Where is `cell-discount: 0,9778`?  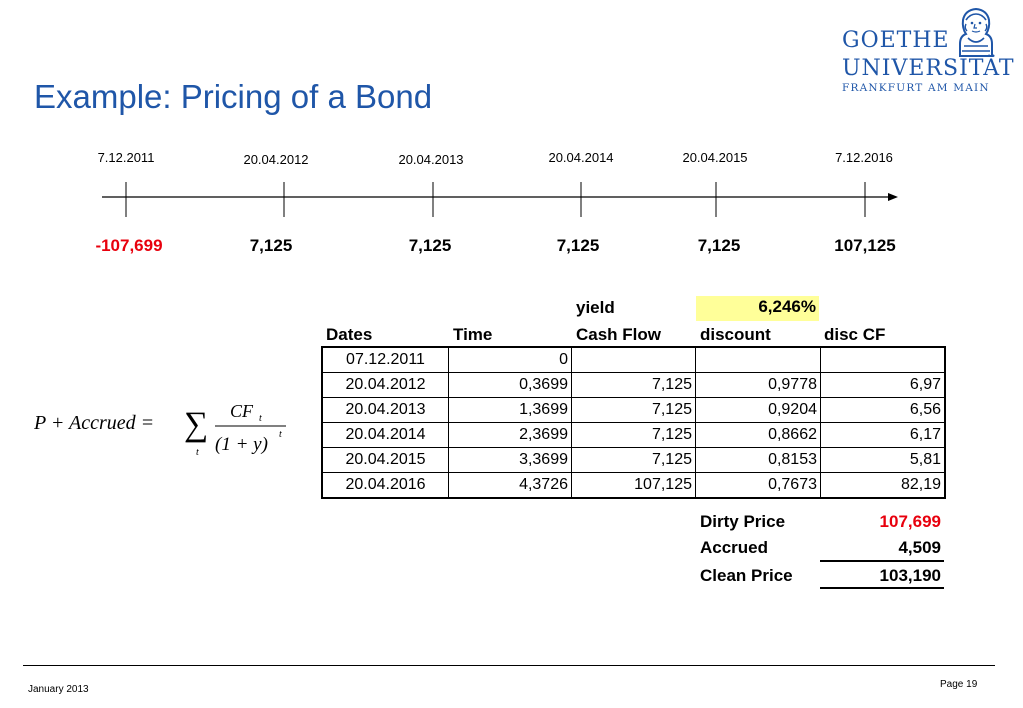
cell-discount: 0,9778 is located at coordinates (758, 385).